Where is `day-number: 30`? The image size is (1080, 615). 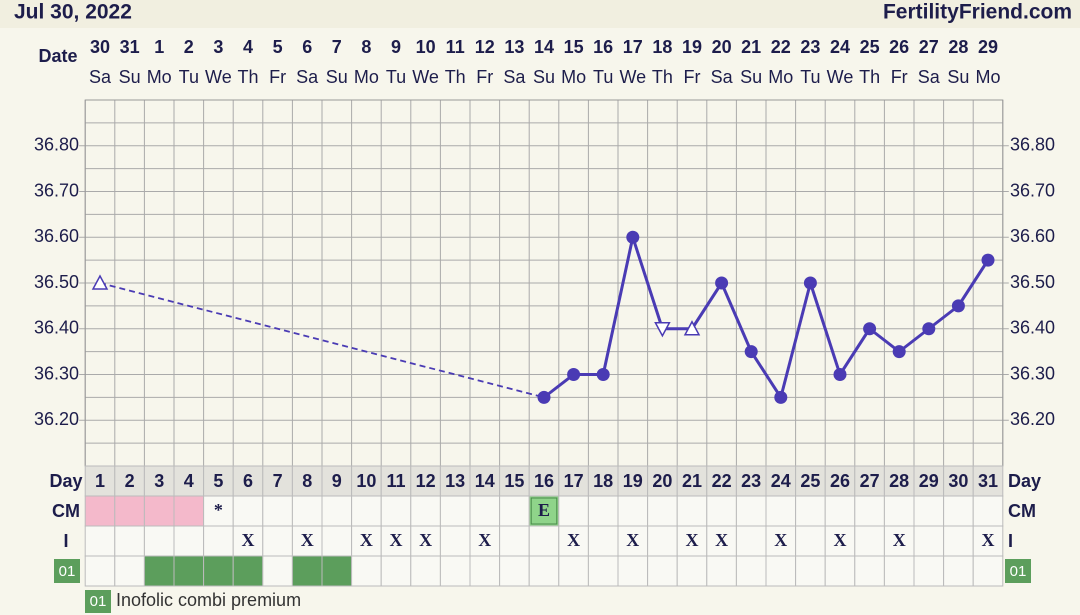 day-number: 30 is located at coordinates (958, 481).